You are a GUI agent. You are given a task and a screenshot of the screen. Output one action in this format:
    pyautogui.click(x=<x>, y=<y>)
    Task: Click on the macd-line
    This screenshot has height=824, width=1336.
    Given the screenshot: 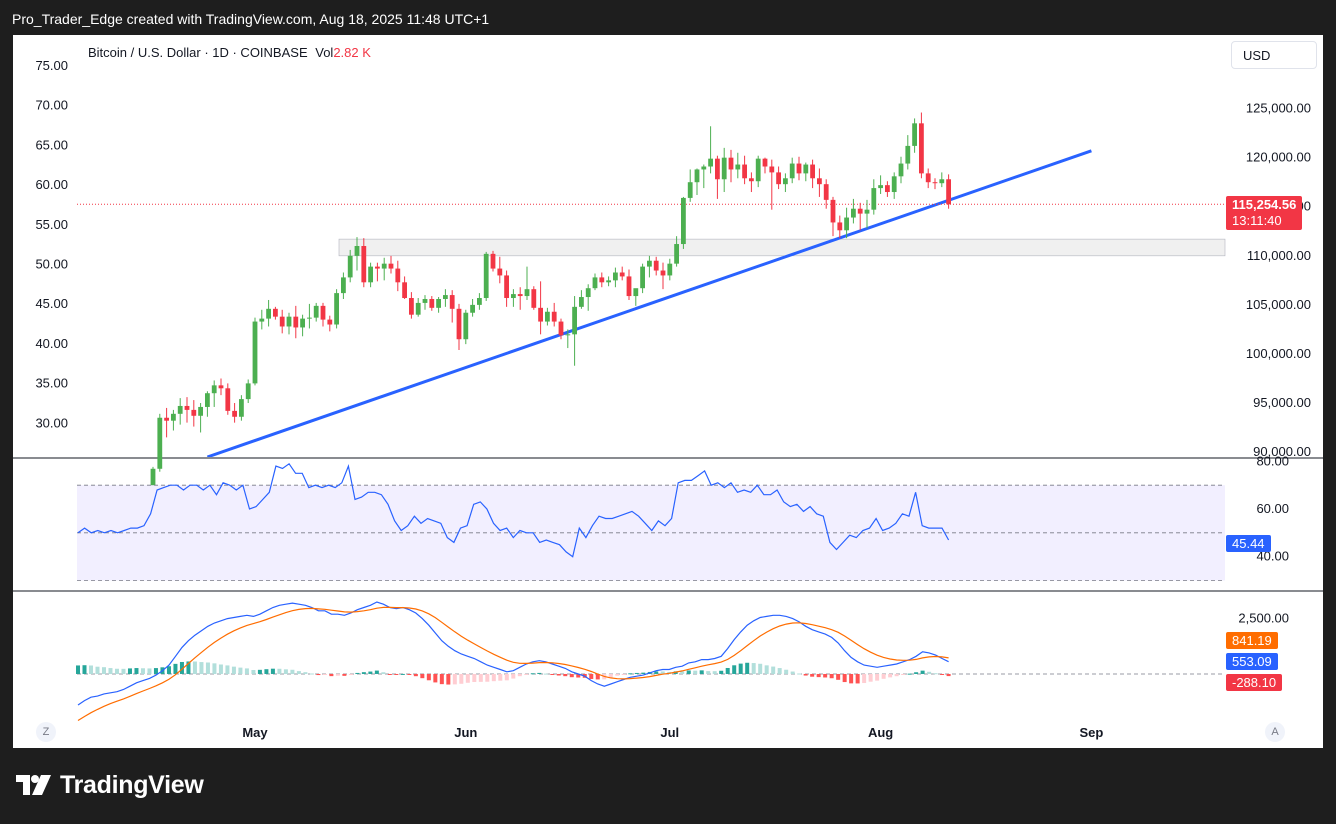 What is the action you would take?
    pyautogui.click(x=513, y=653)
    